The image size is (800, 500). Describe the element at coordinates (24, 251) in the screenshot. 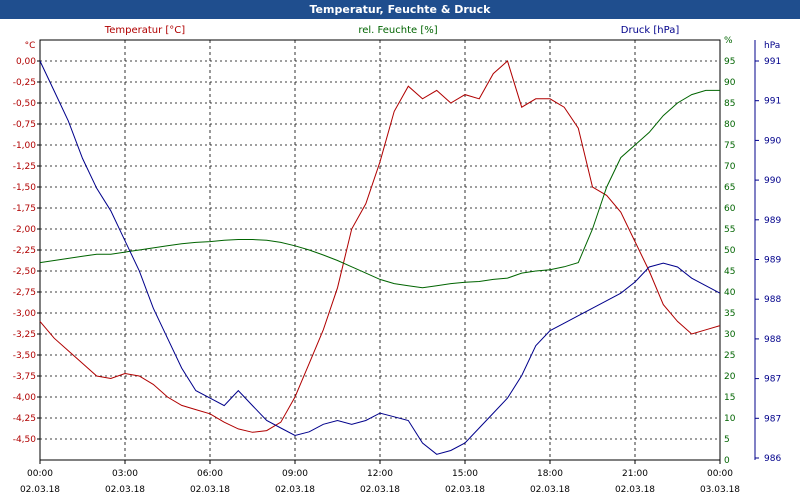

I see `temperature-tick-label: -2,25` at that location.